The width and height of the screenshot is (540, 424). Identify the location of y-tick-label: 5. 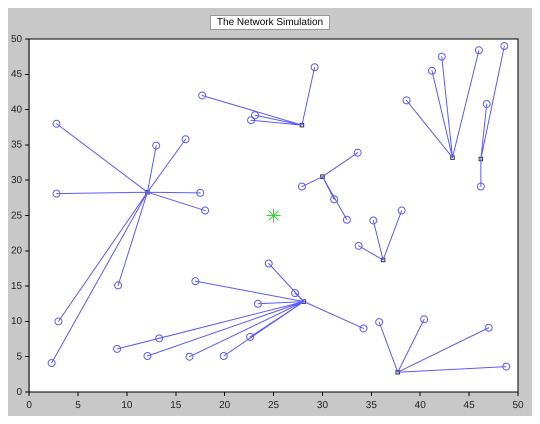
(19, 356).